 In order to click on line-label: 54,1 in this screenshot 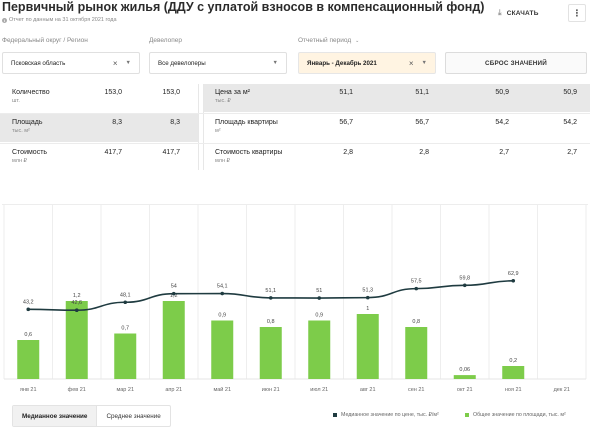, I will do `click(222, 287)`.